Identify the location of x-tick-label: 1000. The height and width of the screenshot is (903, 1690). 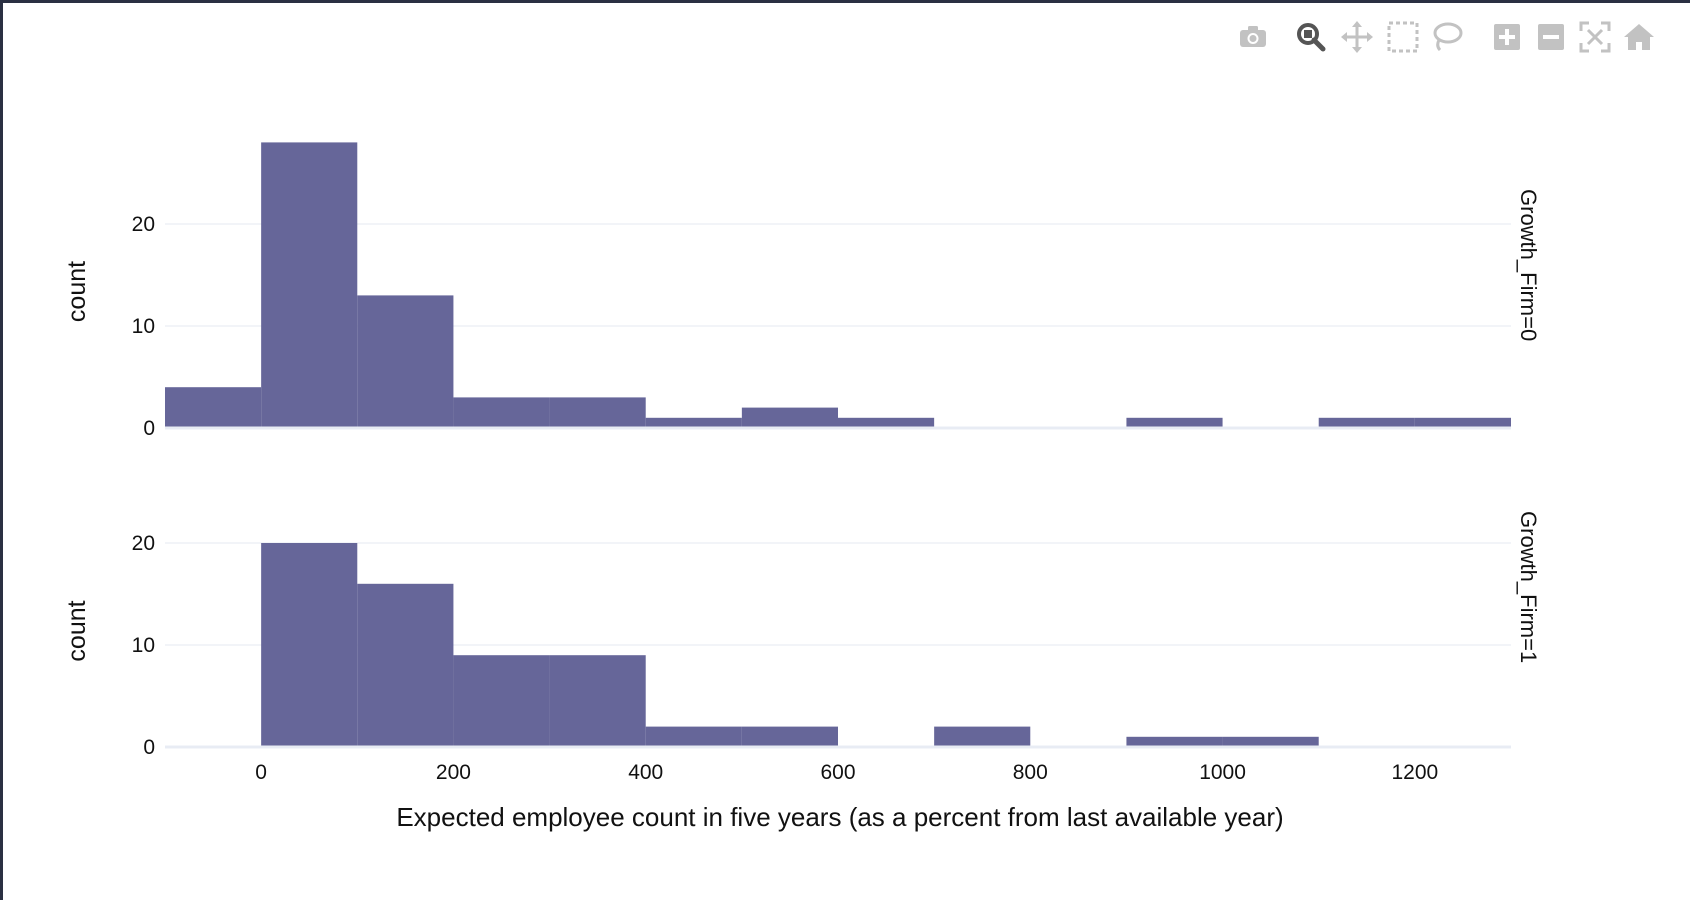
(1222, 772).